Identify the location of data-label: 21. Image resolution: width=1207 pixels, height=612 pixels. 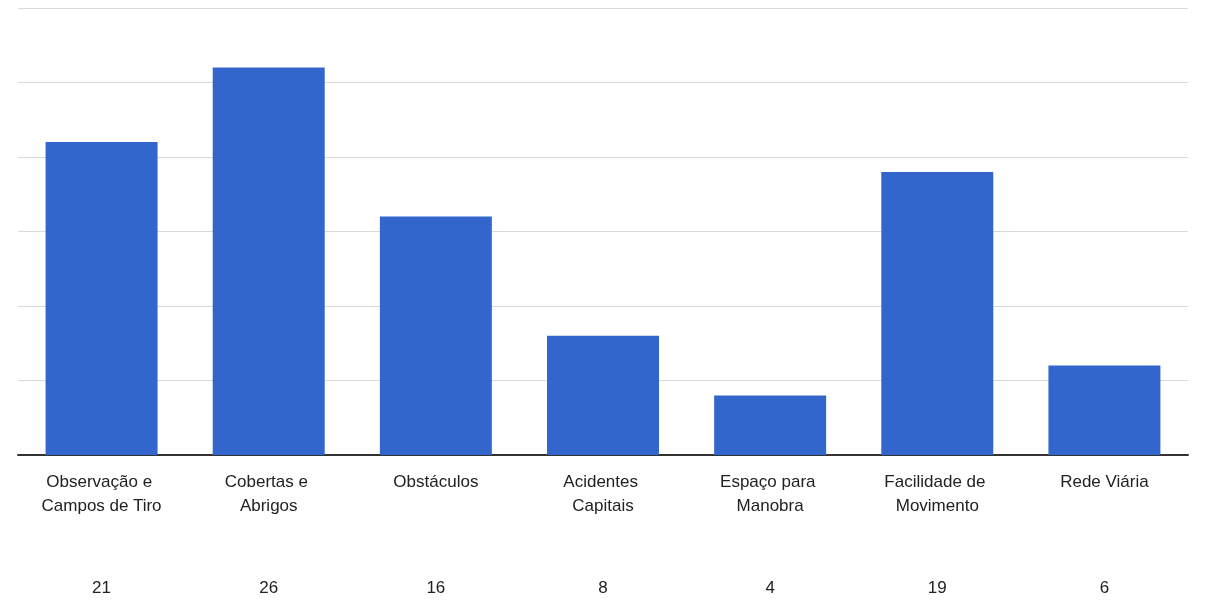
(102, 587).